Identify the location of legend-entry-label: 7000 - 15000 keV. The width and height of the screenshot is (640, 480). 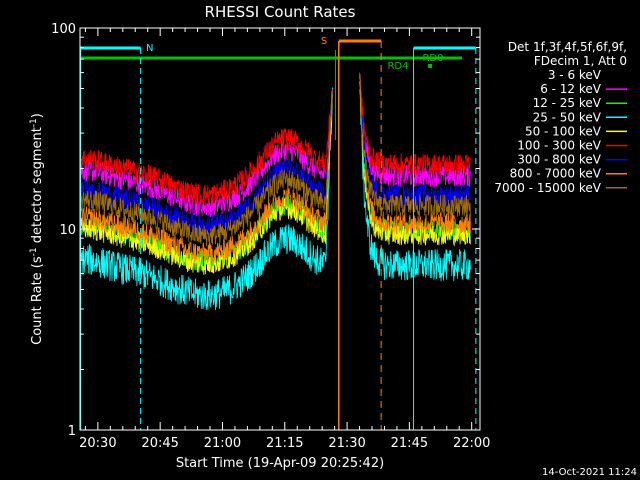
(547, 188).